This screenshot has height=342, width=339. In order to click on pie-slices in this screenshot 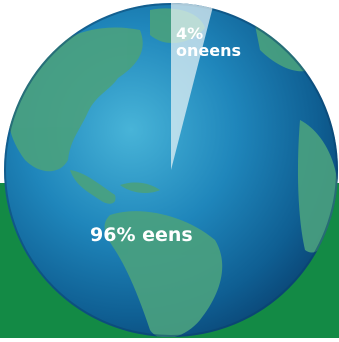, I will do `click(192, 86)`.